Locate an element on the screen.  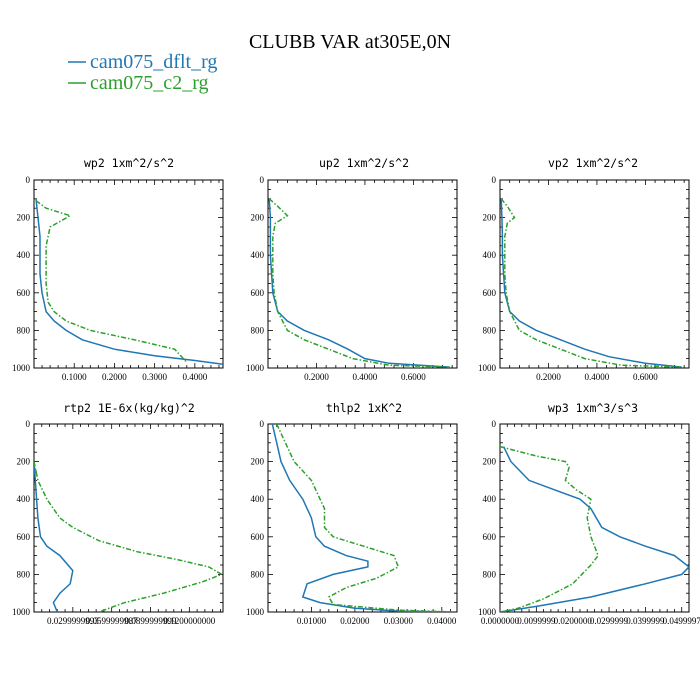
panel-title: wp3 1xm^3/s^3 is located at coordinates (593, 408).